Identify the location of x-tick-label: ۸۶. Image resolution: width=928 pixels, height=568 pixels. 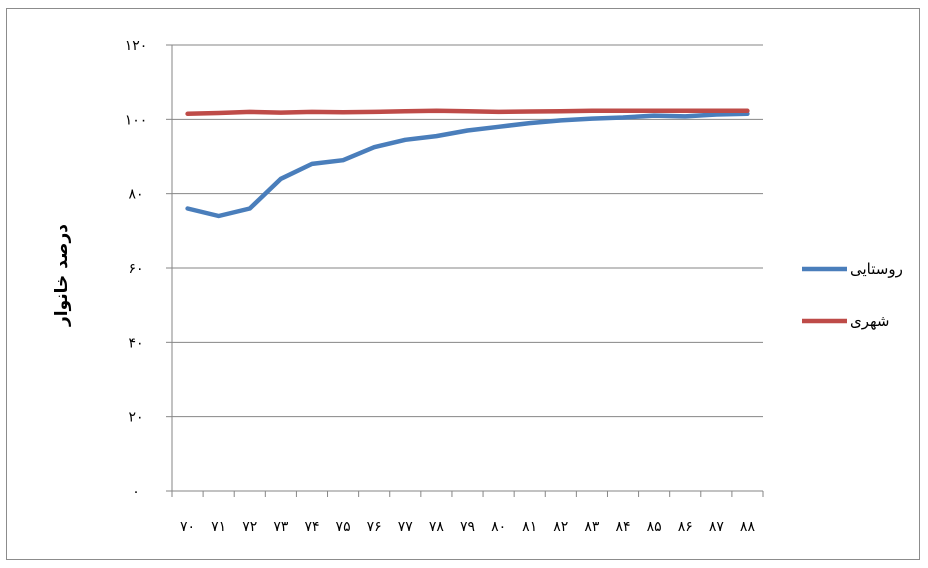
(685, 527).